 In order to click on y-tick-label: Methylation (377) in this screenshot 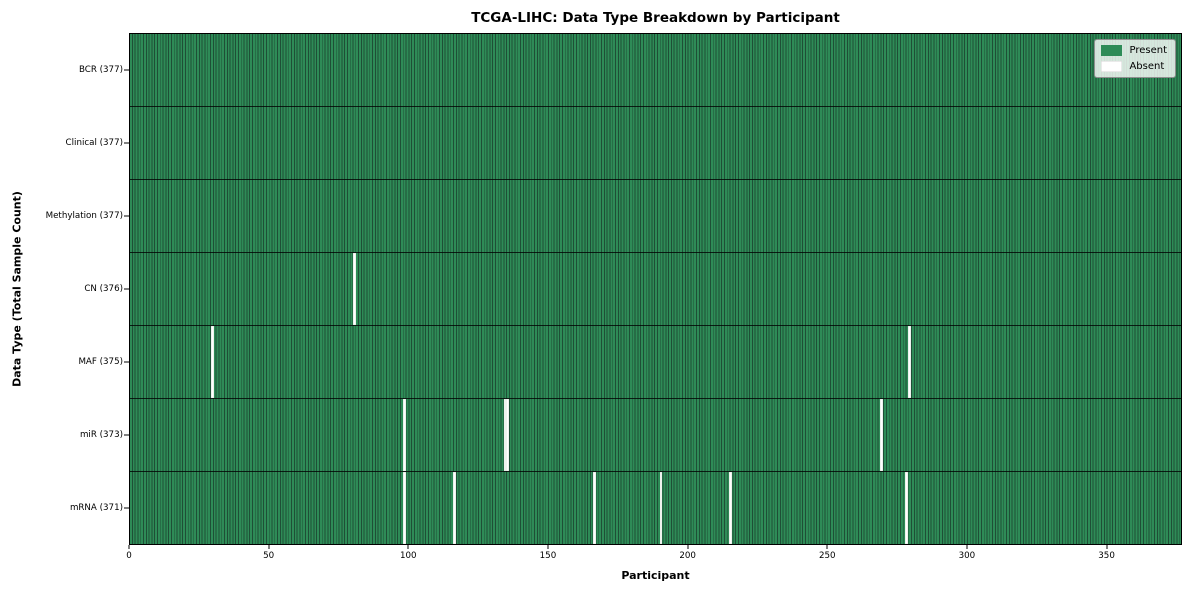, I will do `click(84, 215)`.